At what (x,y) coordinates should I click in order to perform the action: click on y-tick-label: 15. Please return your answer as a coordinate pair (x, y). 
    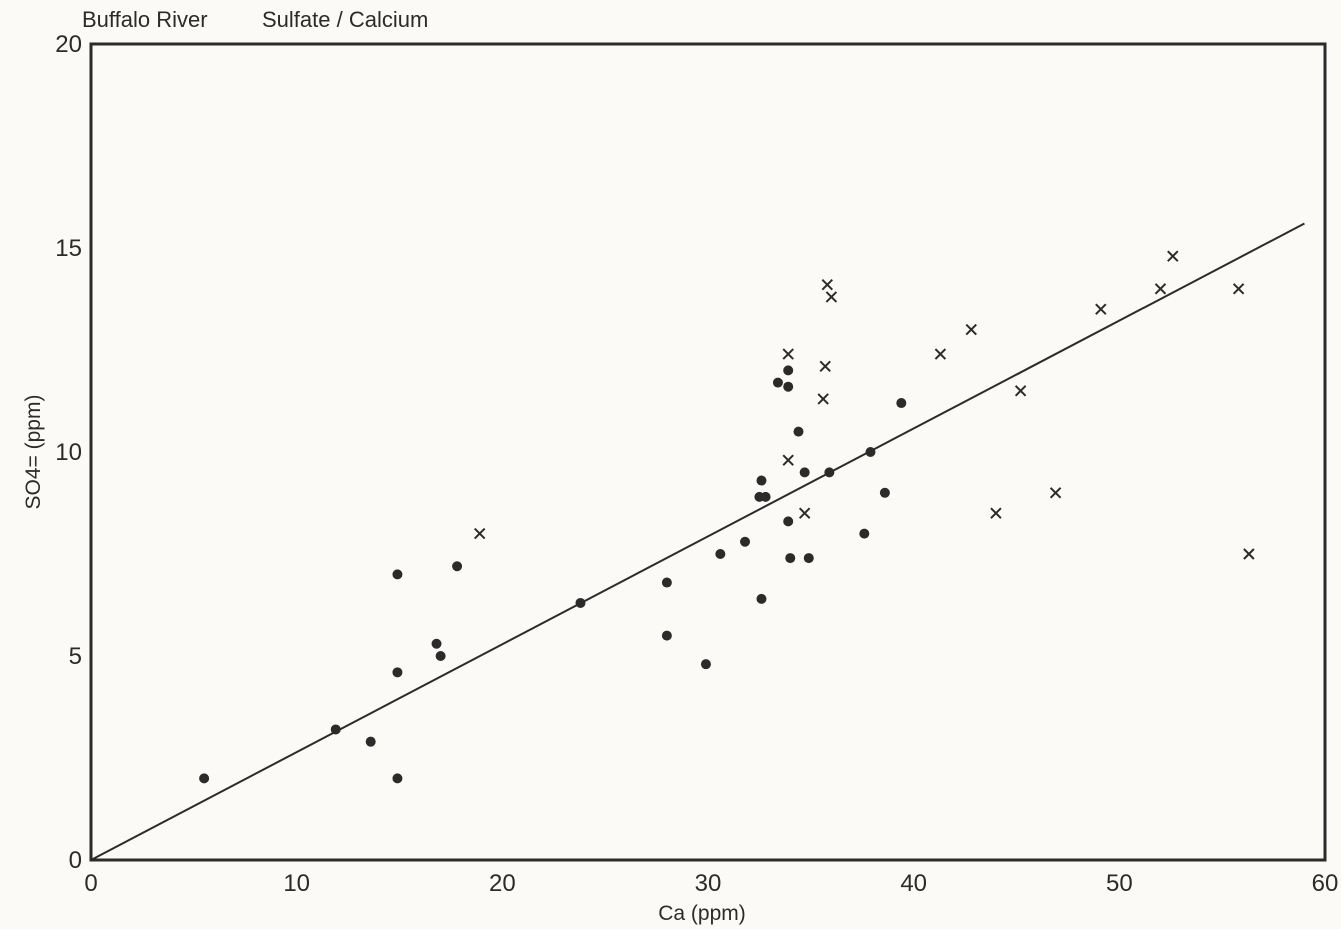
    Looking at the image, I should click on (68, 248).